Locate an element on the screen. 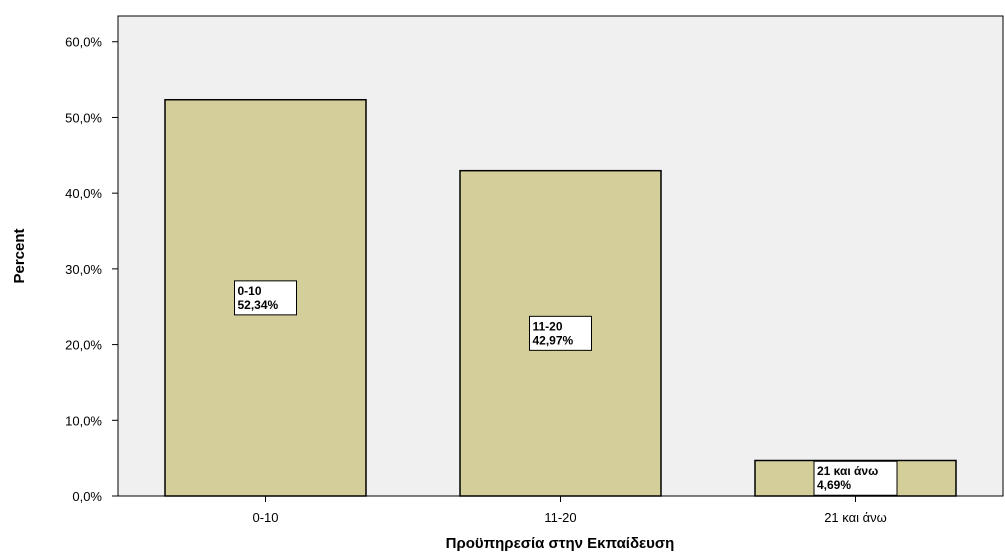  y-tick-label: 10,0% is located at coordinates (83, 420).